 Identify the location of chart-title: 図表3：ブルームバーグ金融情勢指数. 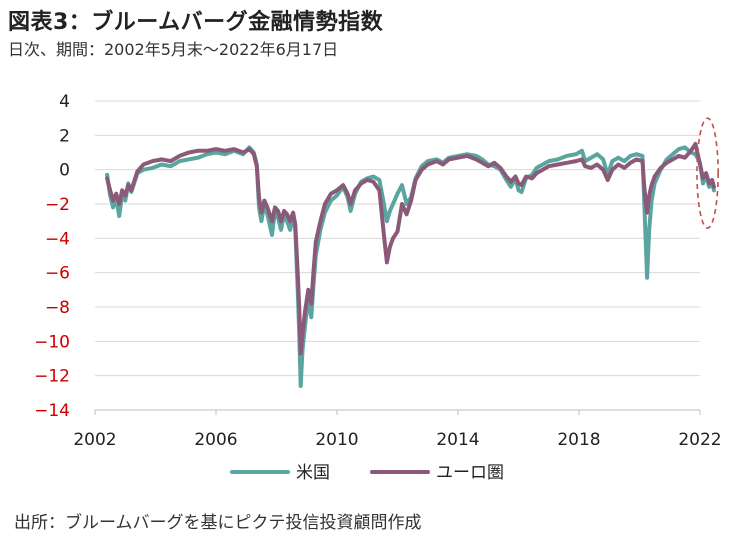
(196, 22).